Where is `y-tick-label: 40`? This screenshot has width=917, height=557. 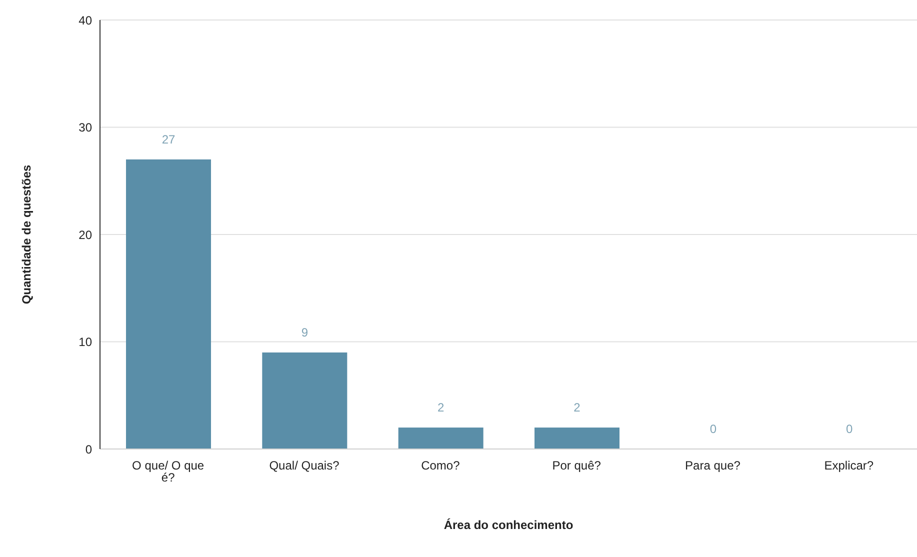 y-tick-label: 40 is located at coordinates (85, 20).